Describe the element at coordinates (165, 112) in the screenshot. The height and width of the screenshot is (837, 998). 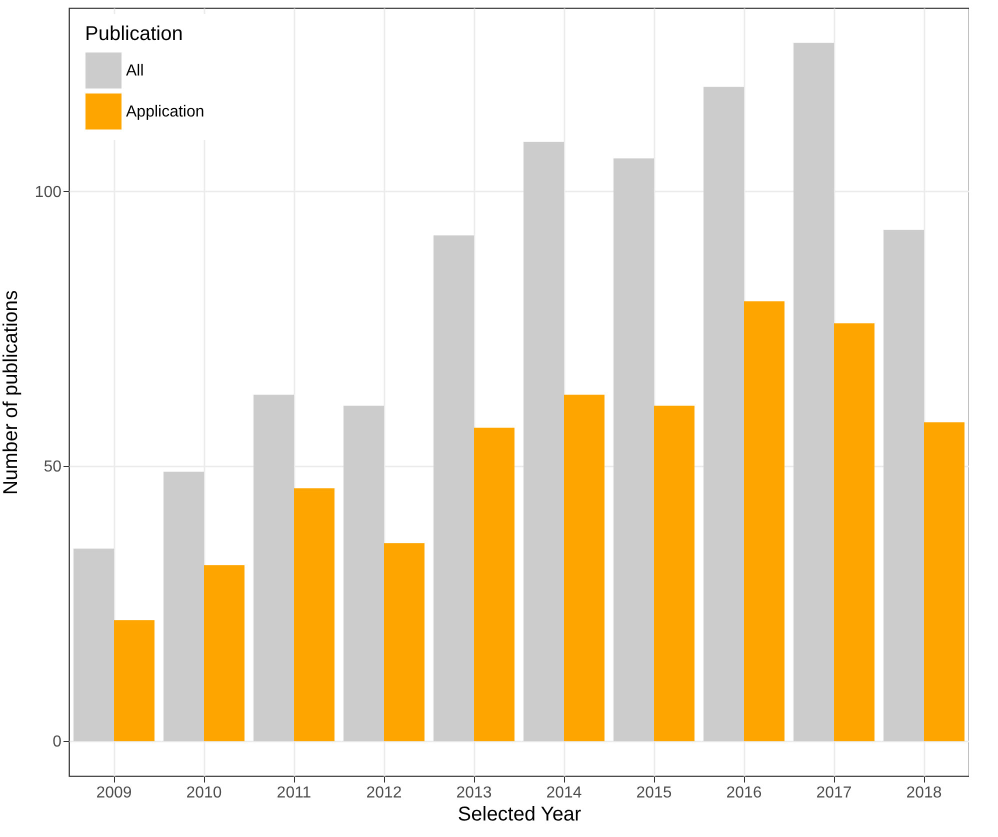
I see `legend-label: Application` at that location.